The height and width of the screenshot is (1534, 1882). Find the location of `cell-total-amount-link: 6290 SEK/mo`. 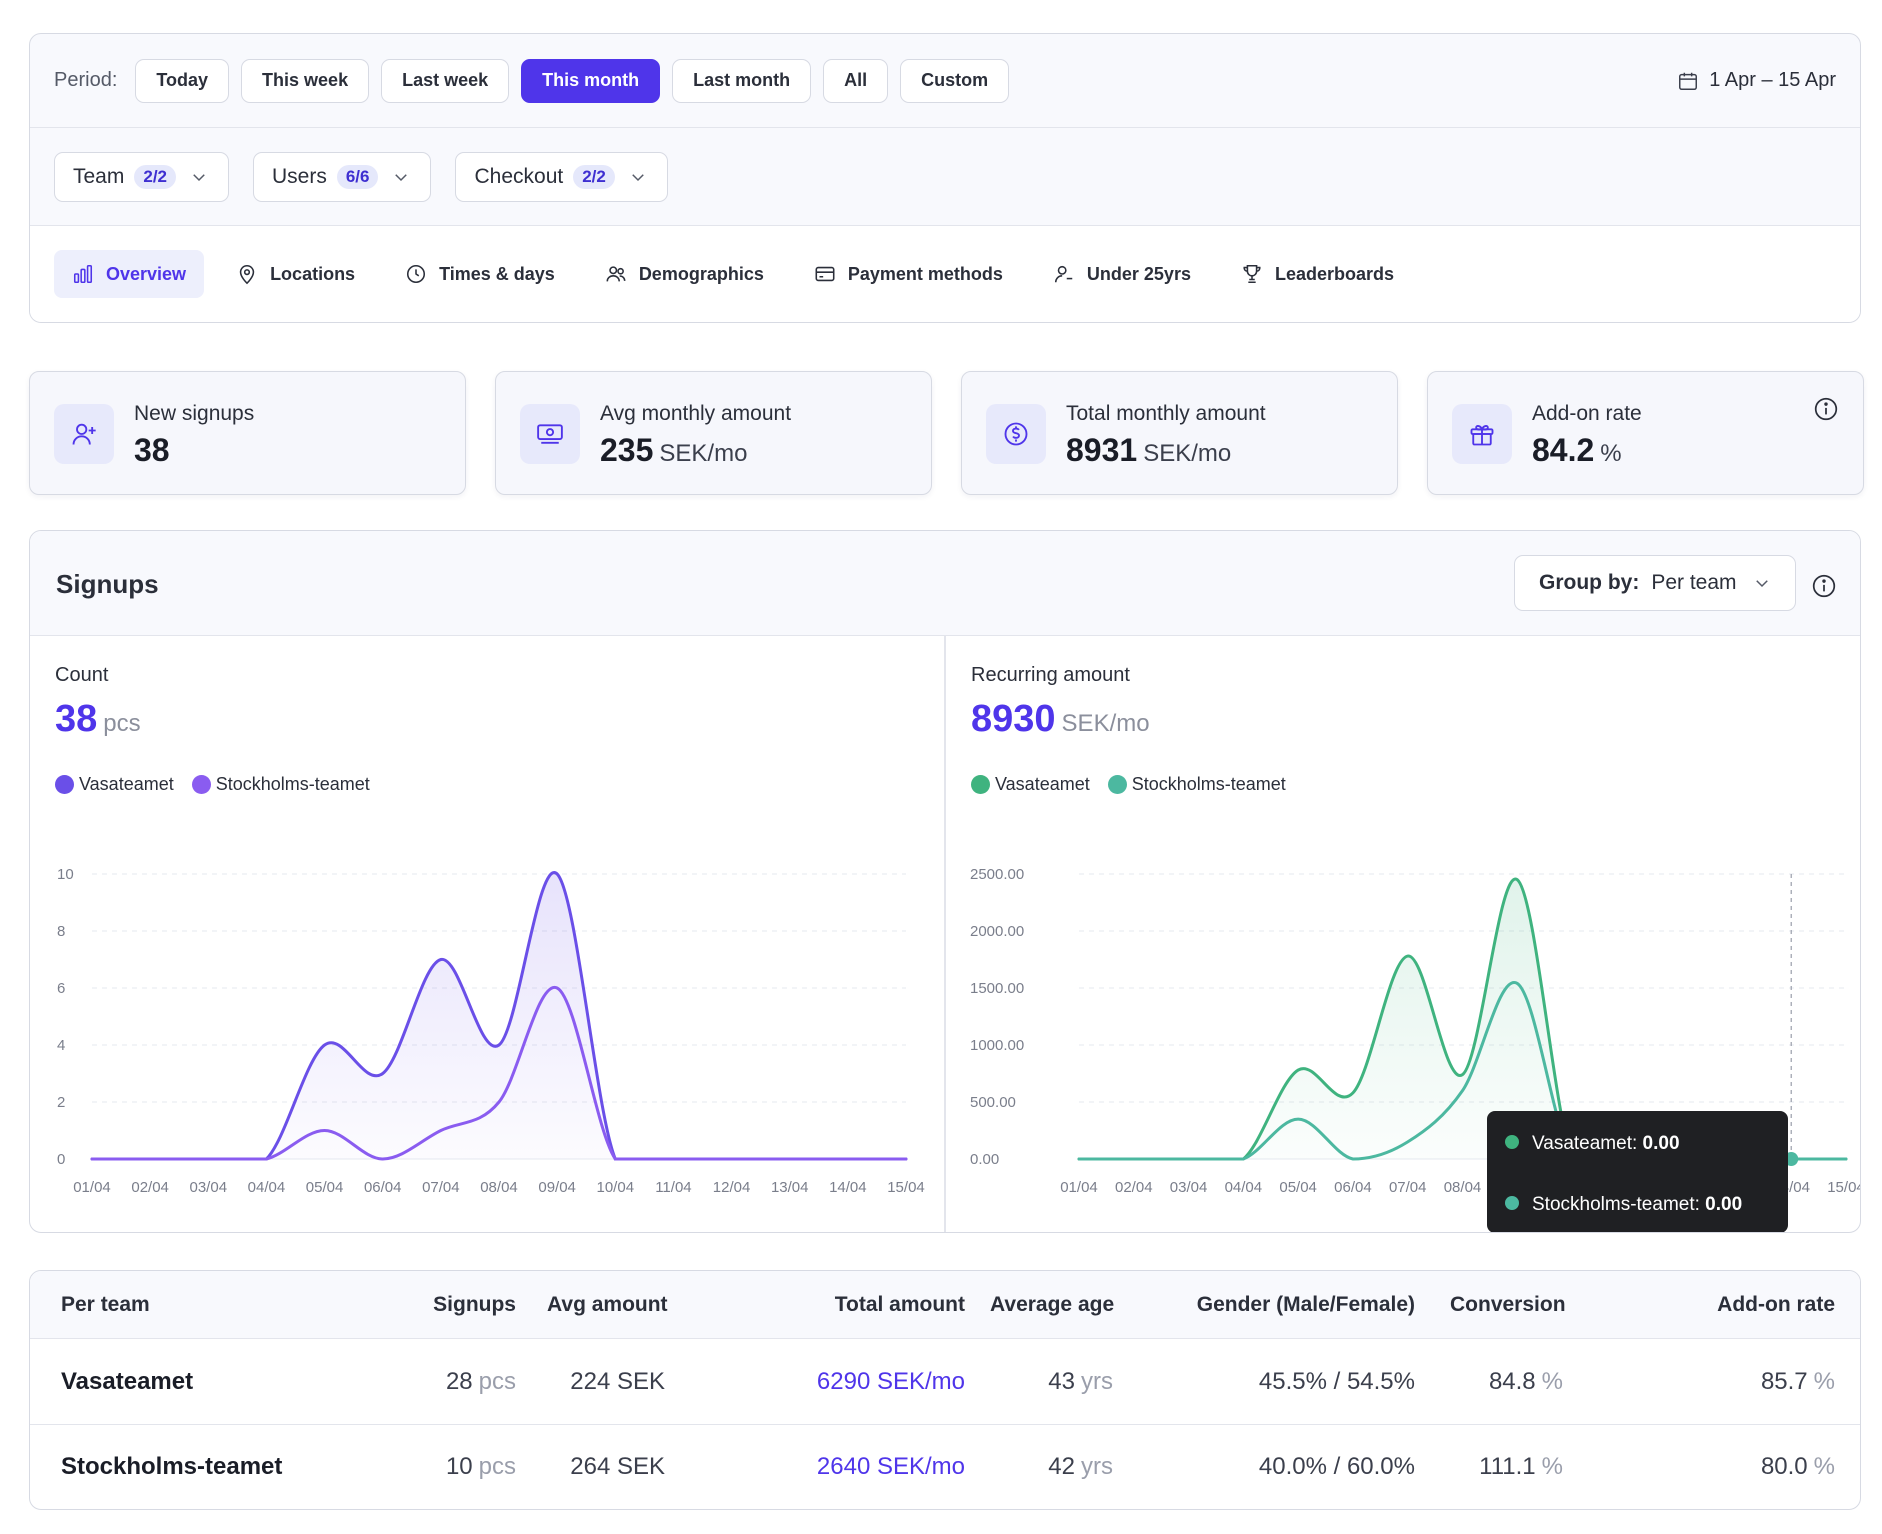

cell-total-amount-link: 6290 SEK/mo is located at coordinates (890, 1381).